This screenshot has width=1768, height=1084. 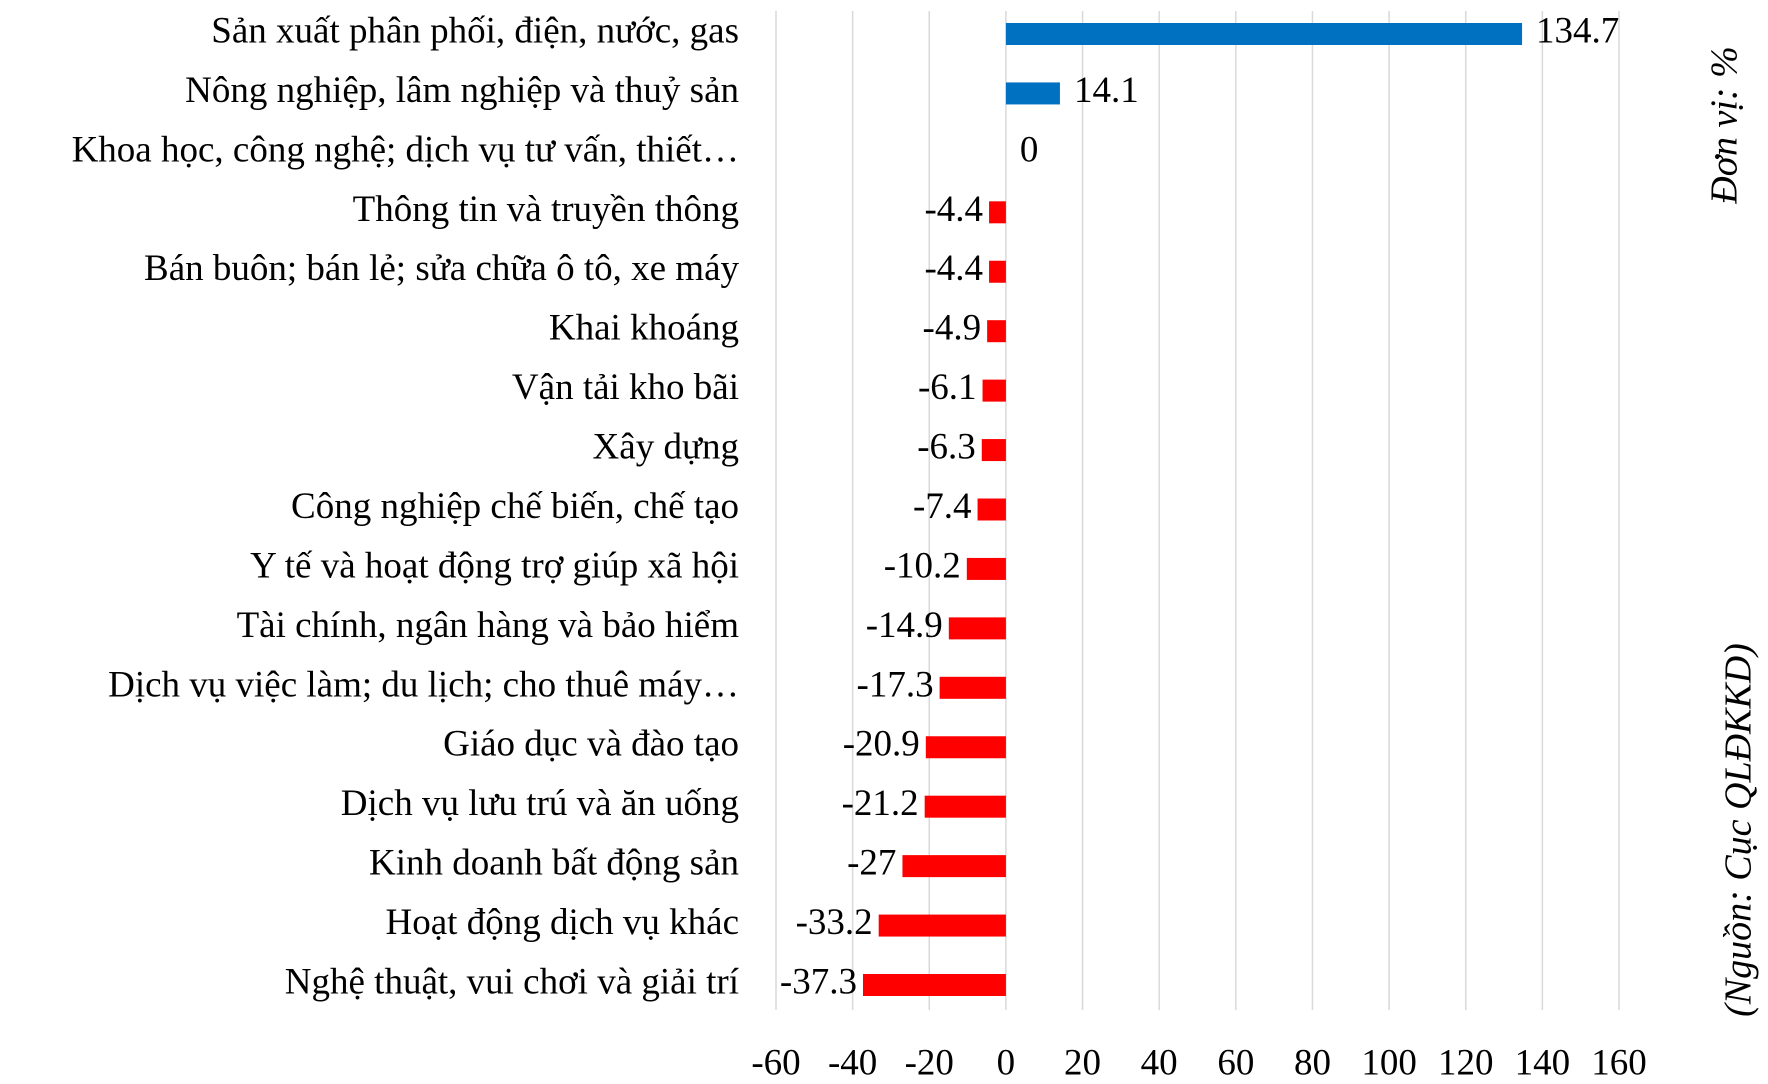 I want to click on y-tick-label: Bán buôn; bán lẻ; sửa chữa ô tô, xe máy, so click(x=441, y=268).